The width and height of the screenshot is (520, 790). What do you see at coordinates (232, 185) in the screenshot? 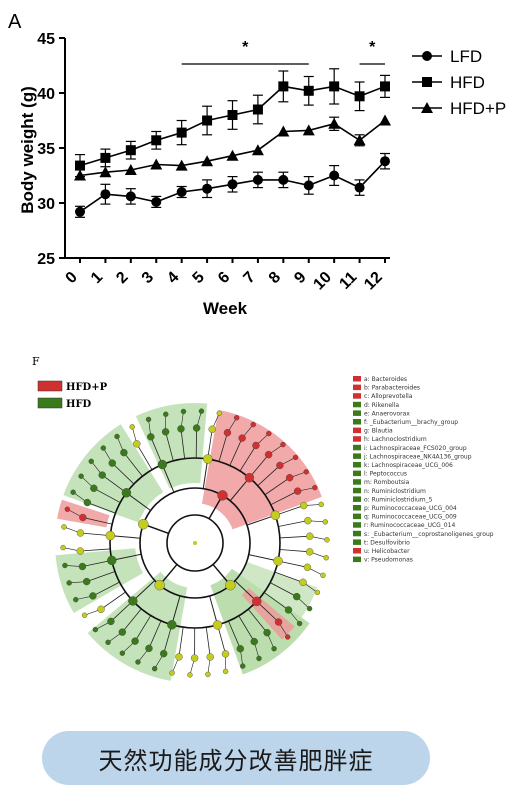
I see `series-lfd` at bounding box center [232, 185].